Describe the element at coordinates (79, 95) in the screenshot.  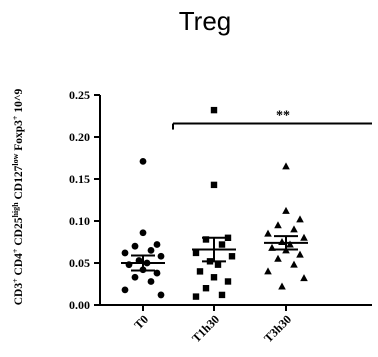
I see `y-tick-label: 0.25` at that location.